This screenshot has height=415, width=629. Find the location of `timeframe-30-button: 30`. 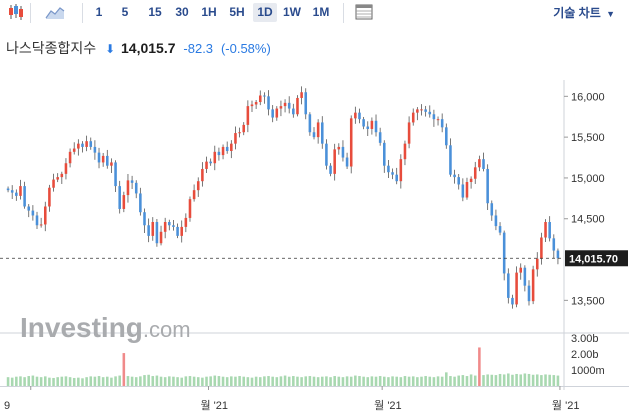

timeframe-30-button: 30 is located at coordinates (182, 12).